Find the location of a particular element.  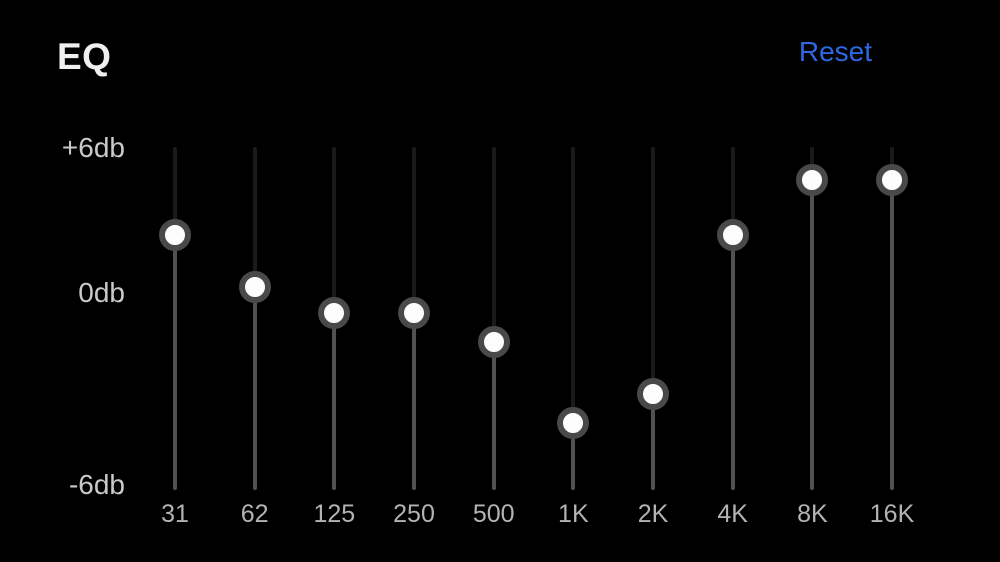

eq-band-125: 125 is located at coordinates (334, 281).